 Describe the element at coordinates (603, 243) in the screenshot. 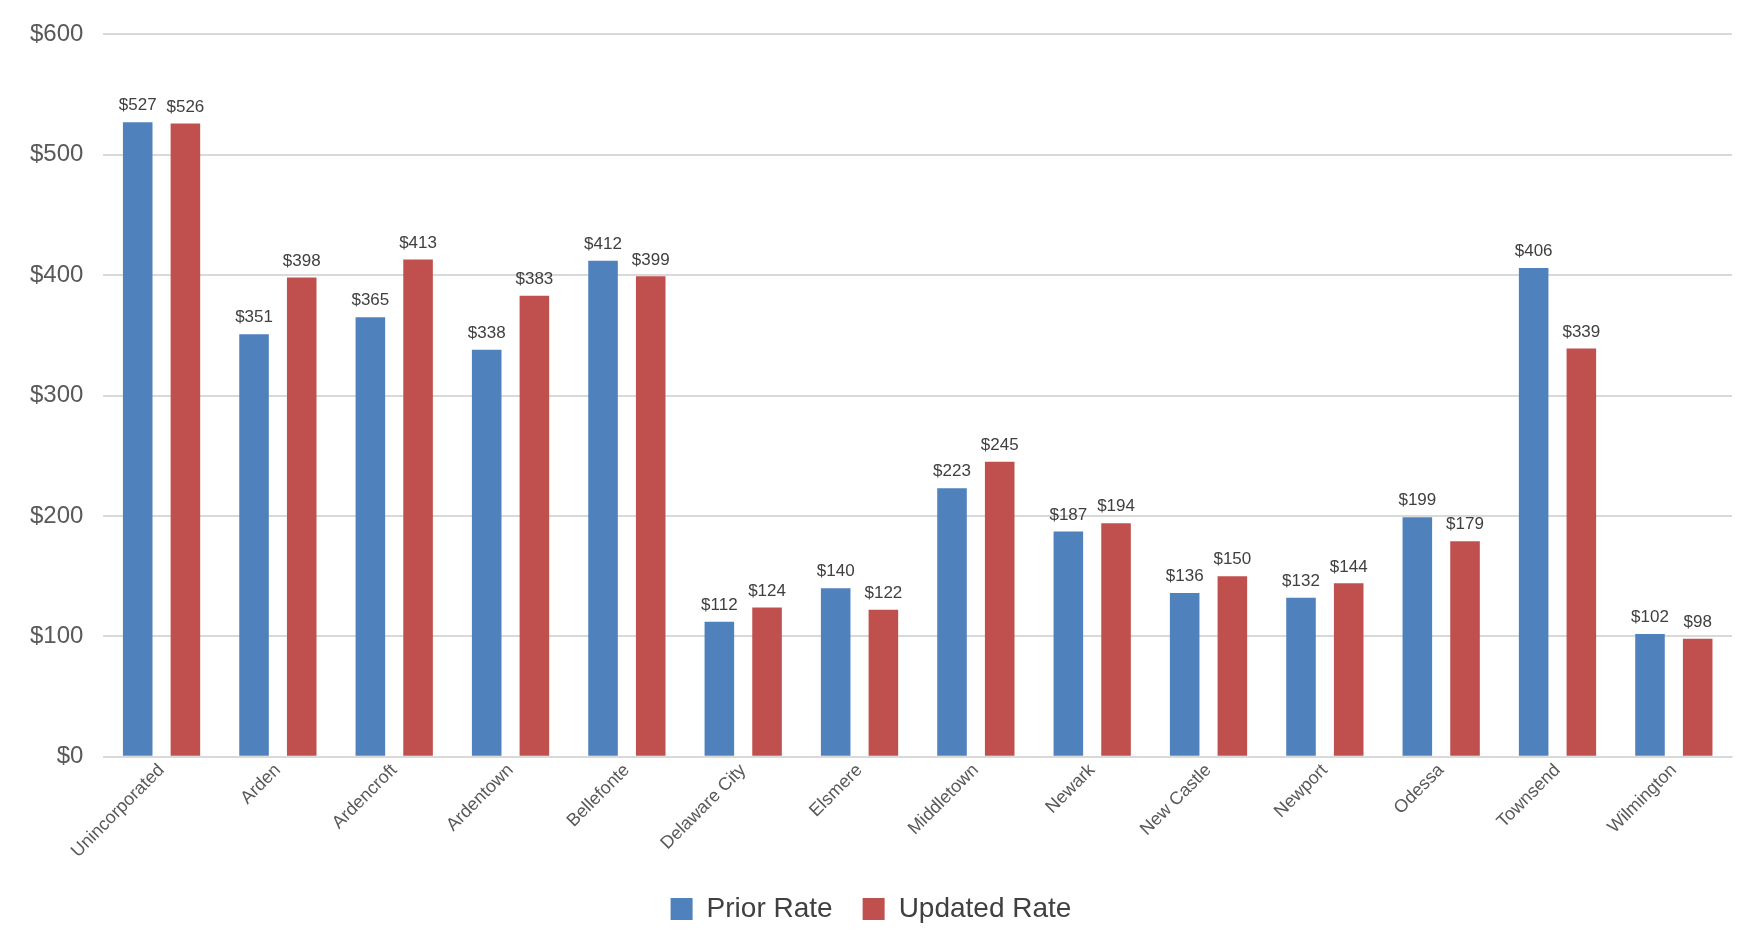

I see `data-label: $412` at that location.